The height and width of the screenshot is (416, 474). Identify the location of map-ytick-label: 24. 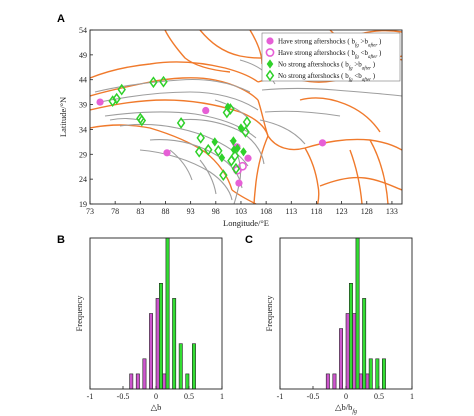
(83, 179).